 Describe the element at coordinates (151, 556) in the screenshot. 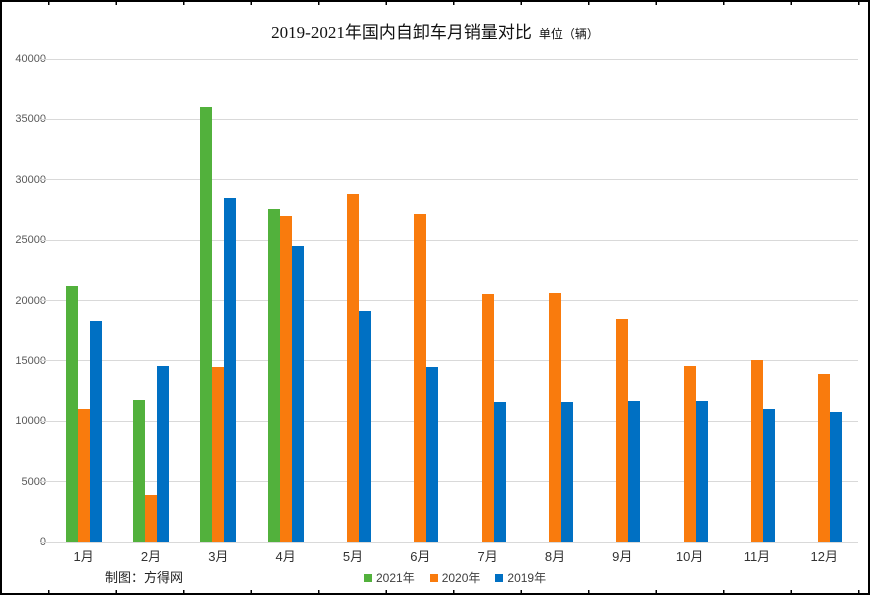

I see `x-tick-label-2月: 2月` at that location.